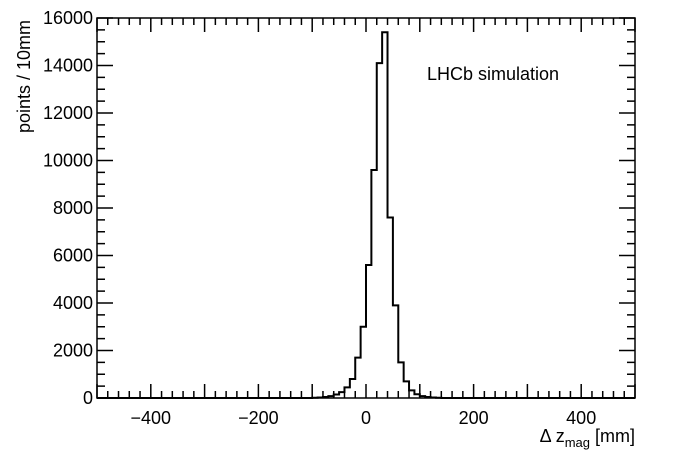 The image size is (698, 474). I want to click on x-tick-labels: −400 −200 0 200 400, so click(364, 418).